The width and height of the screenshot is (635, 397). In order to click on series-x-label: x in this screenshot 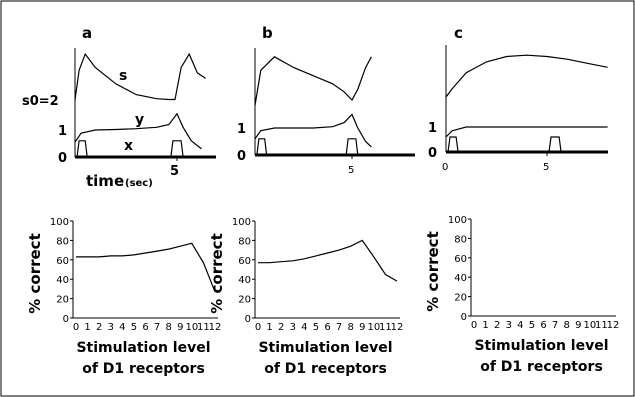, I will do `click(128, 146)`.